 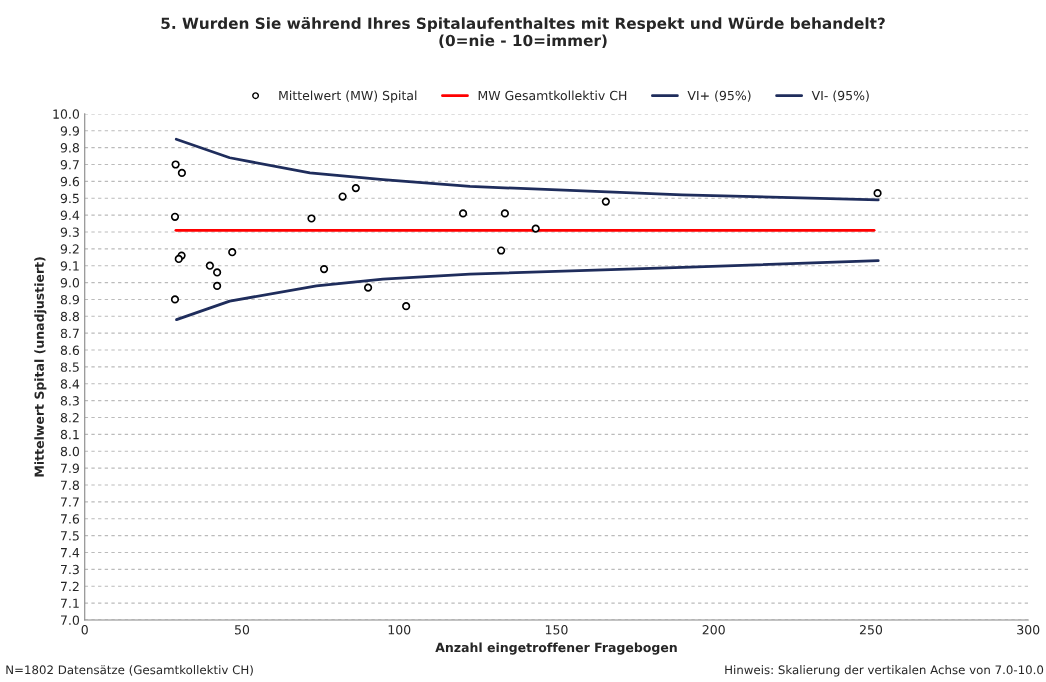 I want to click on legend-label: MW Gesamtkollektiv CH, so click(x=552, y=95).